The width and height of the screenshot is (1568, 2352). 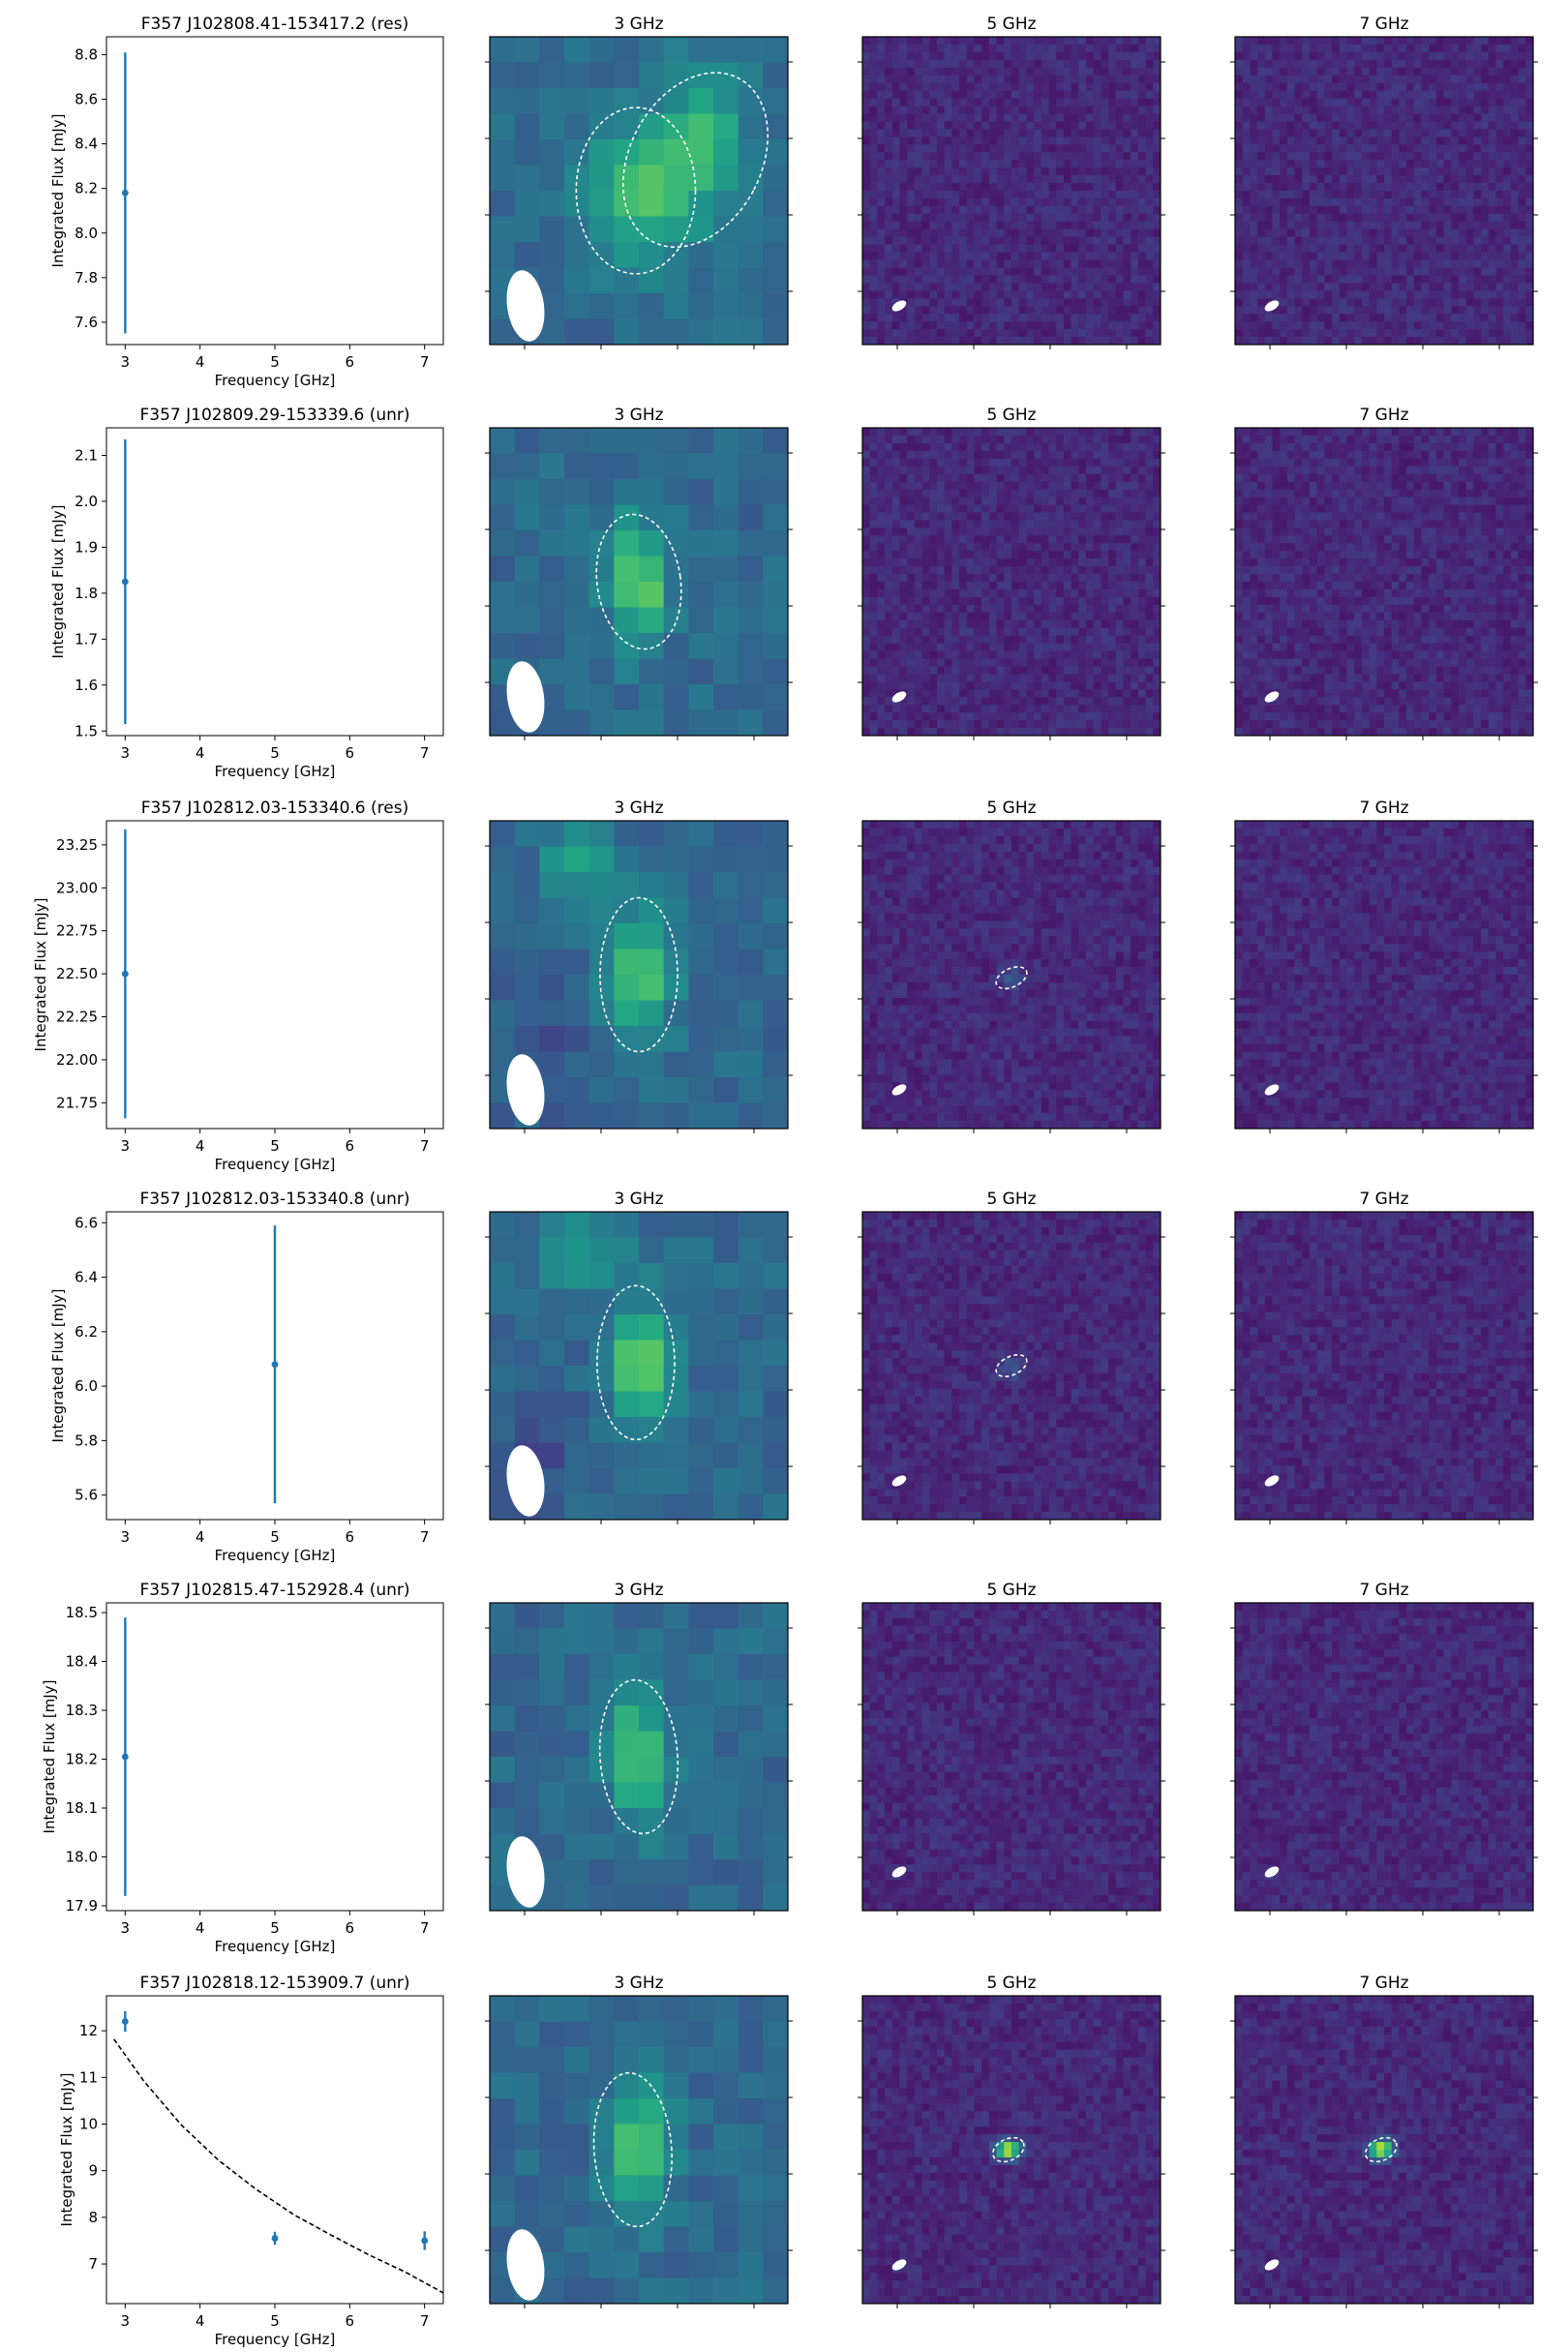 What do you see at coordinates (86, 277) in the screenshot?
I see `y-tick-label: 7.8` at bounding box center [86, 277].